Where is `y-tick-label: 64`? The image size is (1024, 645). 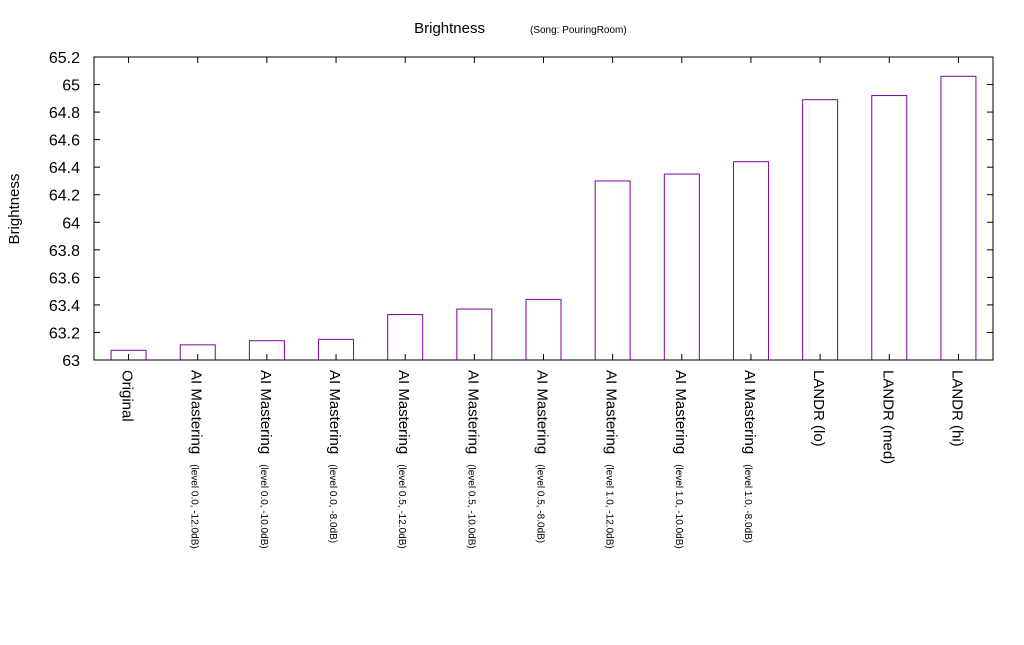 y-tick-label: 64 is located at coordinates (71, 223).